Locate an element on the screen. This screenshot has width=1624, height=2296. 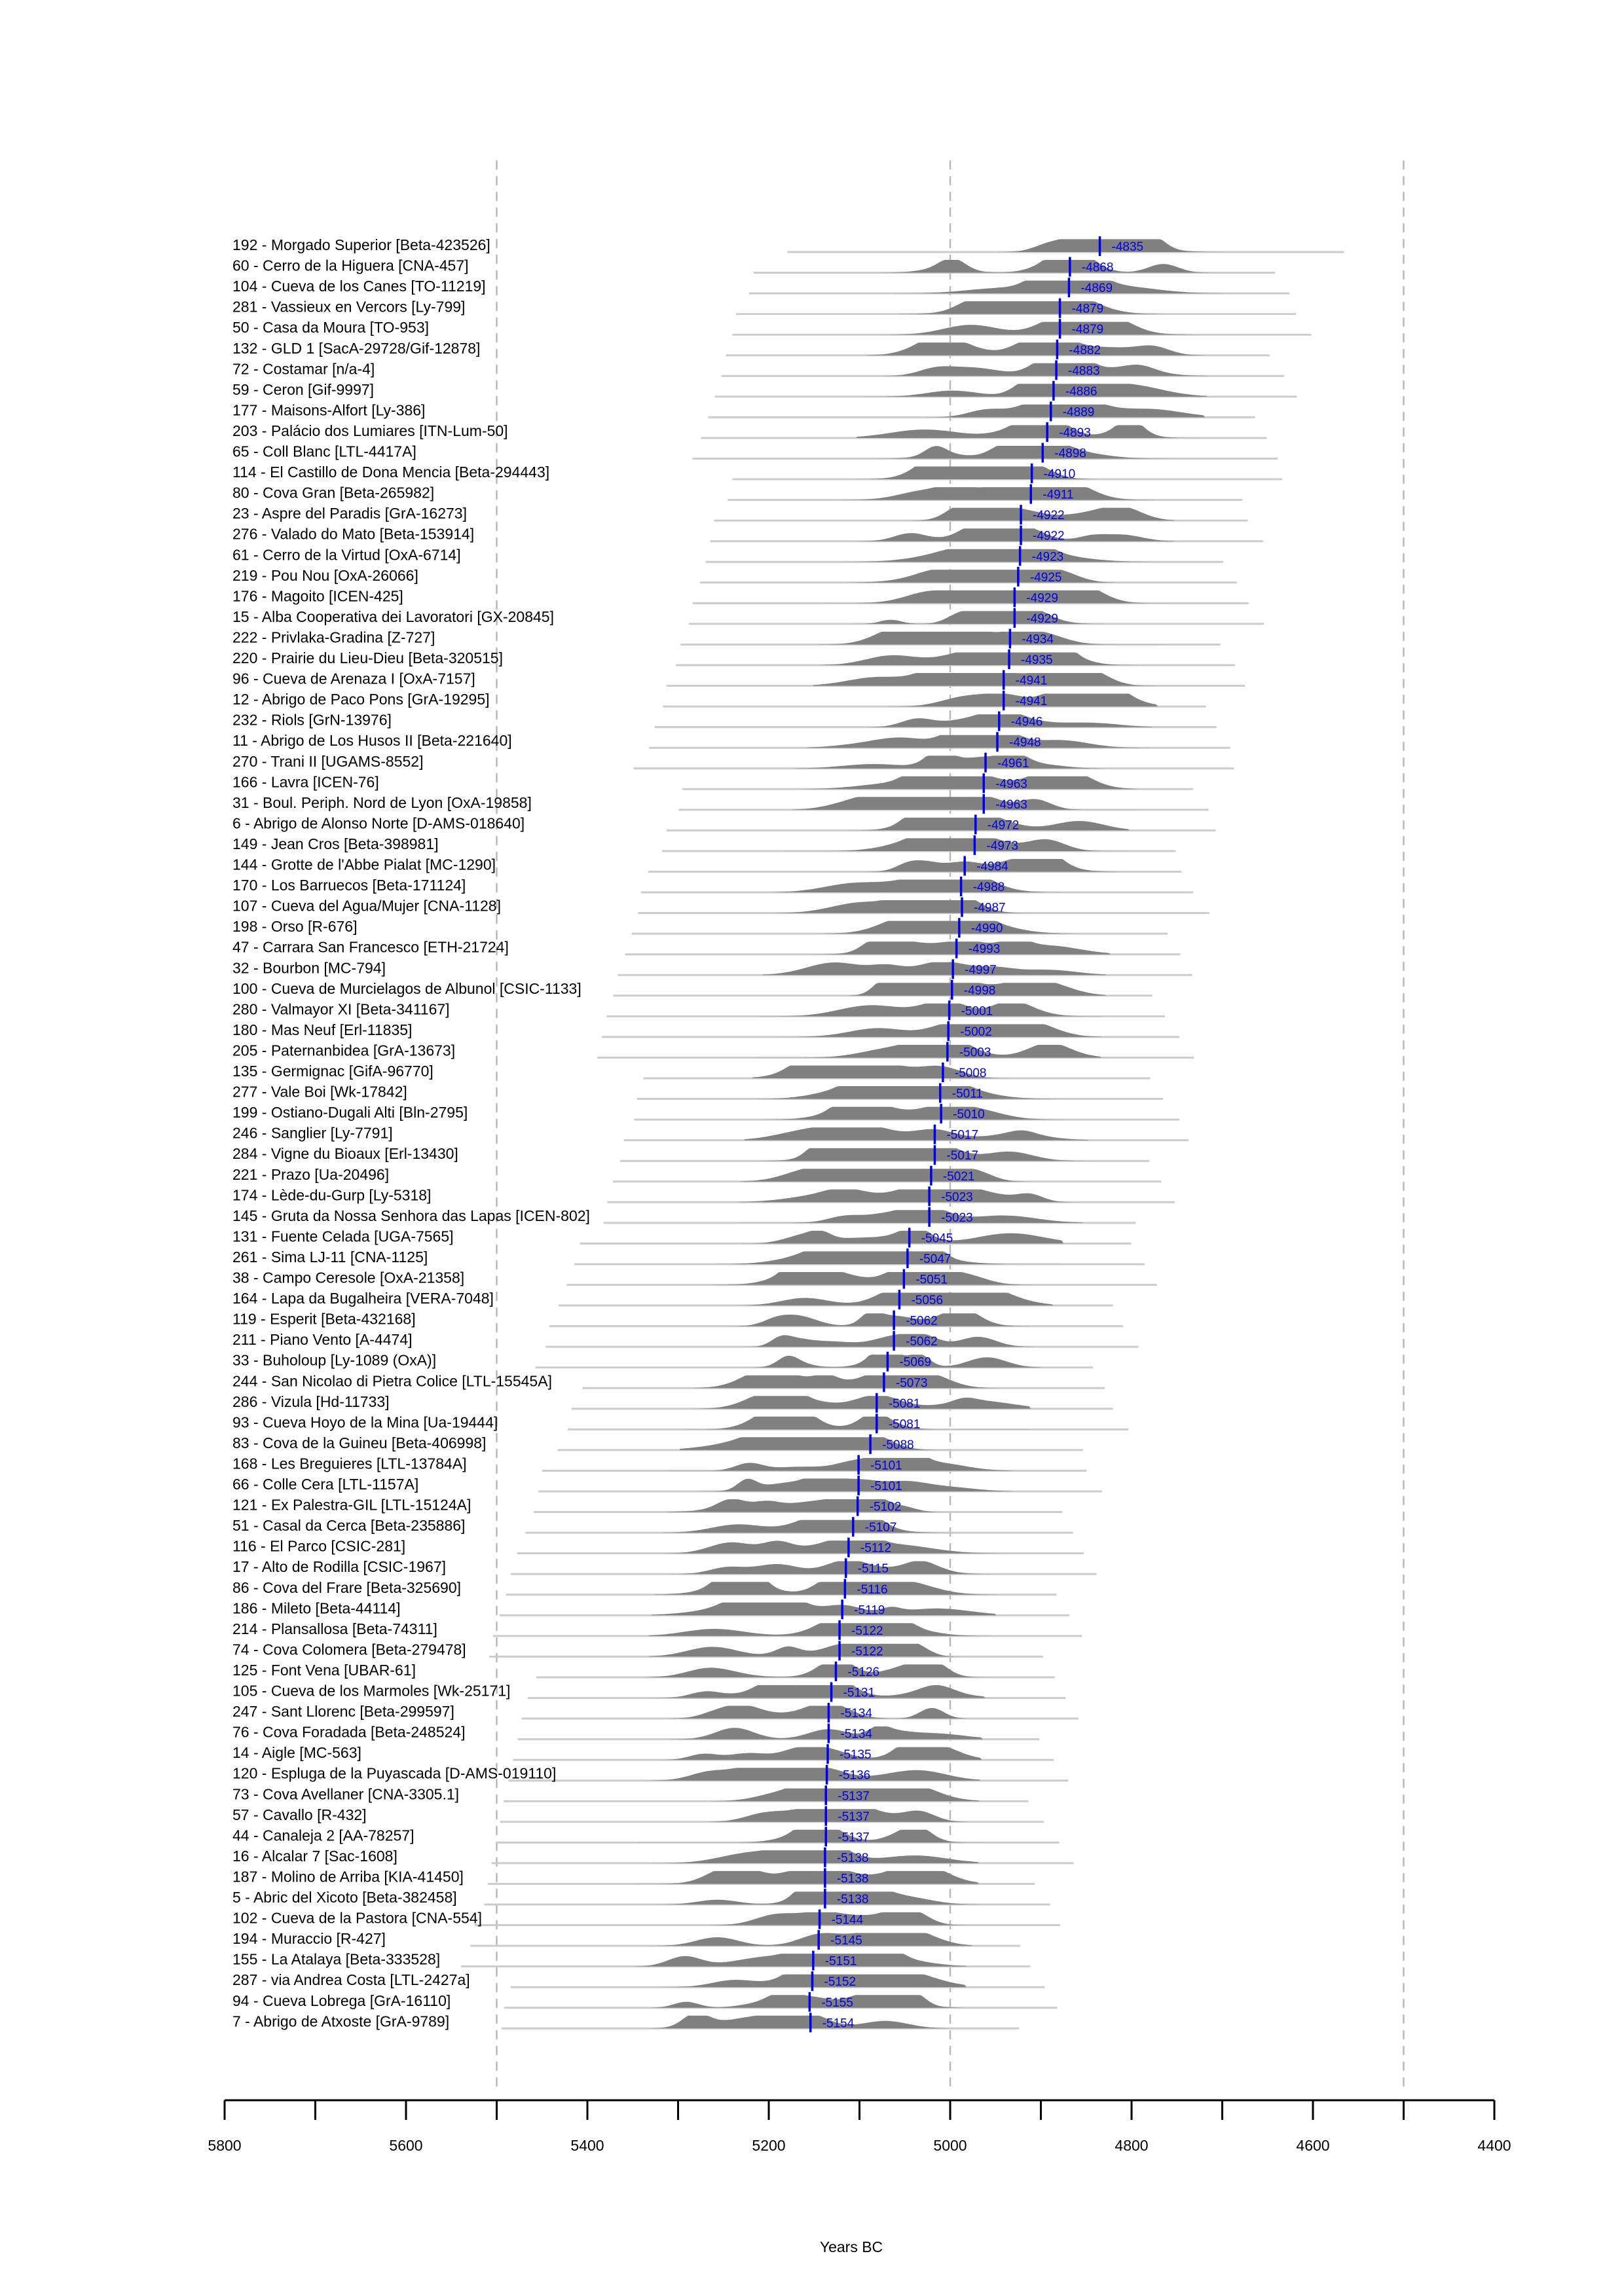
site-label: 17 - Alto de Rodilla [CSIC-1967] is located at coordinates (339, 1566).